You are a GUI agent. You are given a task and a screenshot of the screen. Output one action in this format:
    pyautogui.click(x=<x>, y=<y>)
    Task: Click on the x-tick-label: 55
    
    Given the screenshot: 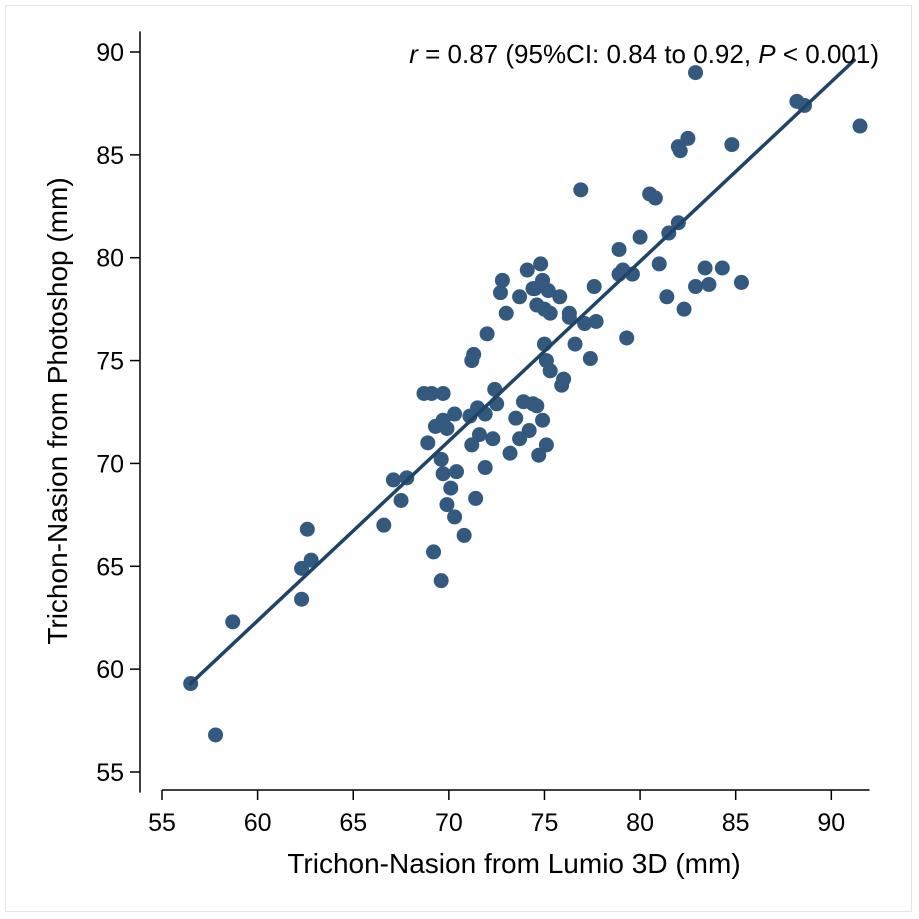 What is the action you would take?
    pyautogui.click(x=162, y=823)
    